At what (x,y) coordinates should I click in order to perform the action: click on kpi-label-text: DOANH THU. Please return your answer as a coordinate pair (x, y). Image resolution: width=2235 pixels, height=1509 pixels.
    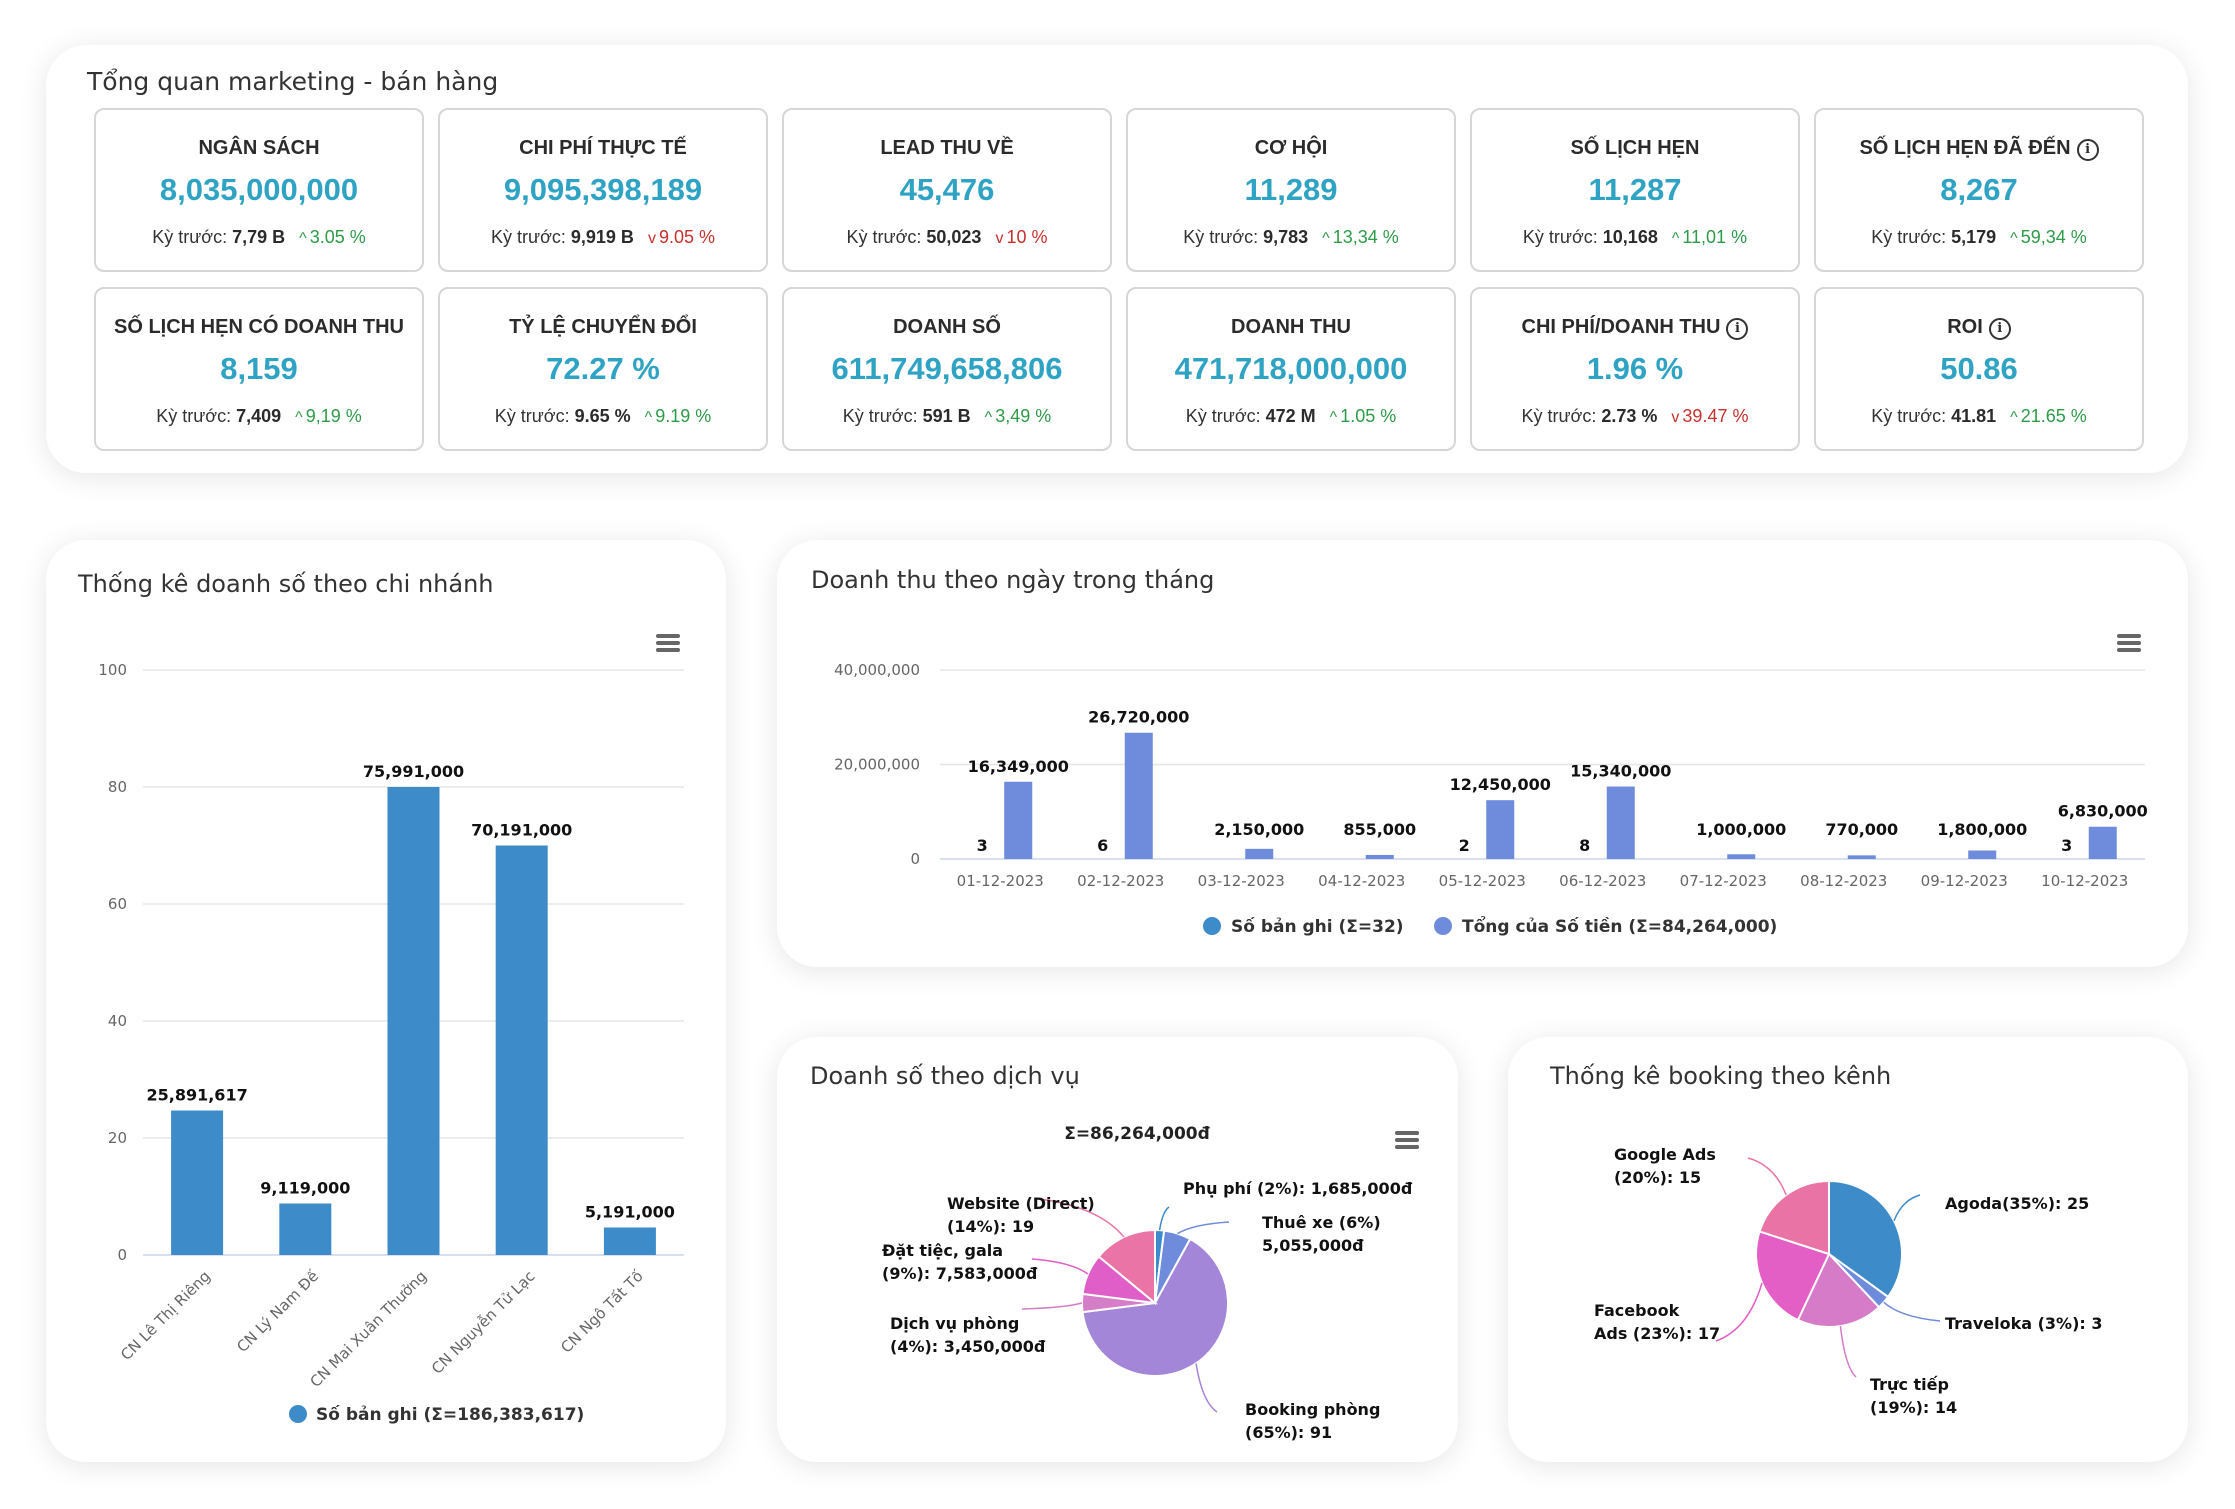
    Looking at the image, I should click on (1291, 327).